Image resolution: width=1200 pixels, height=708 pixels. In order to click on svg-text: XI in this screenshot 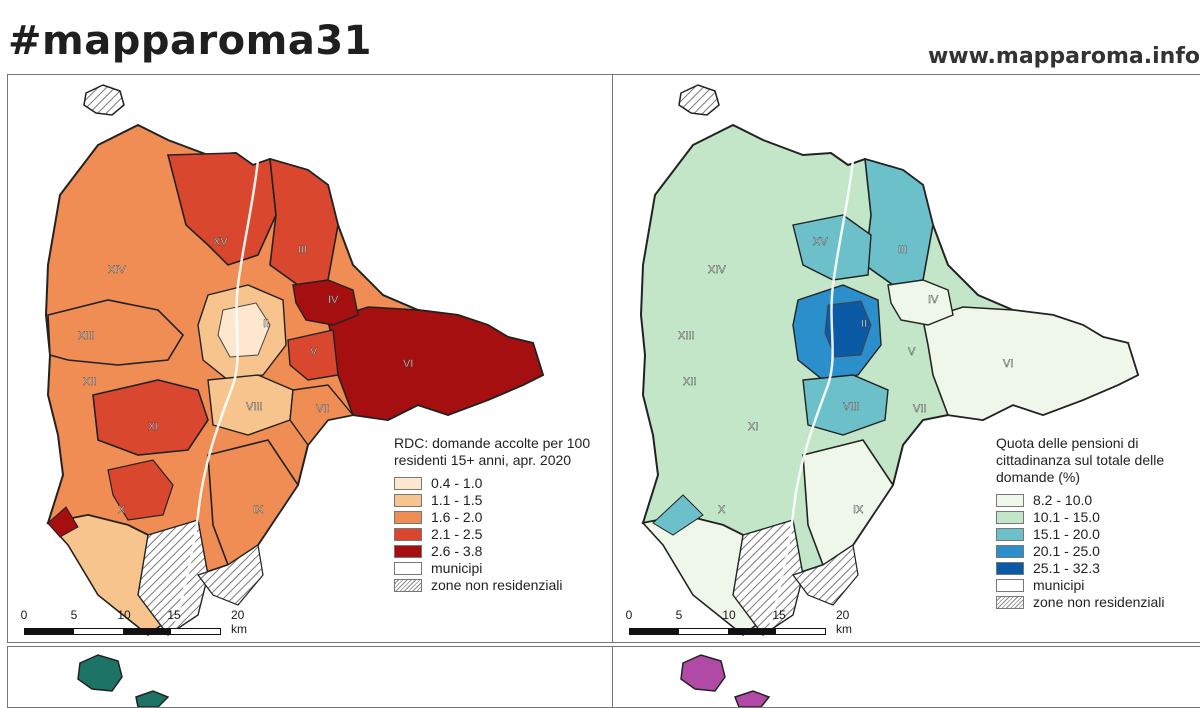, I will do `click(753, 427)`.